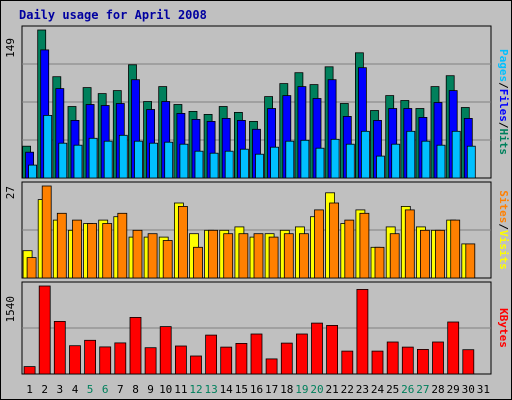 This screenshot has height=400, width=512. What do you see at coordinates (503, 206) in the screenshot?
I see `legend-item-sites: Sites` at bounding box center [503, 206].